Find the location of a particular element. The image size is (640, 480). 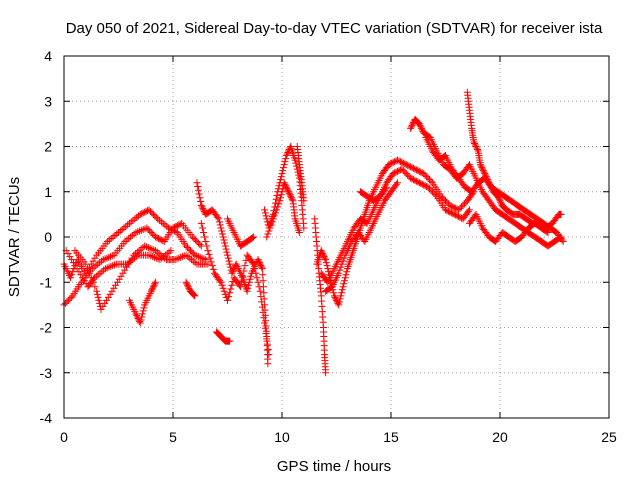

series-track-i is located at coordinates (223, 336).